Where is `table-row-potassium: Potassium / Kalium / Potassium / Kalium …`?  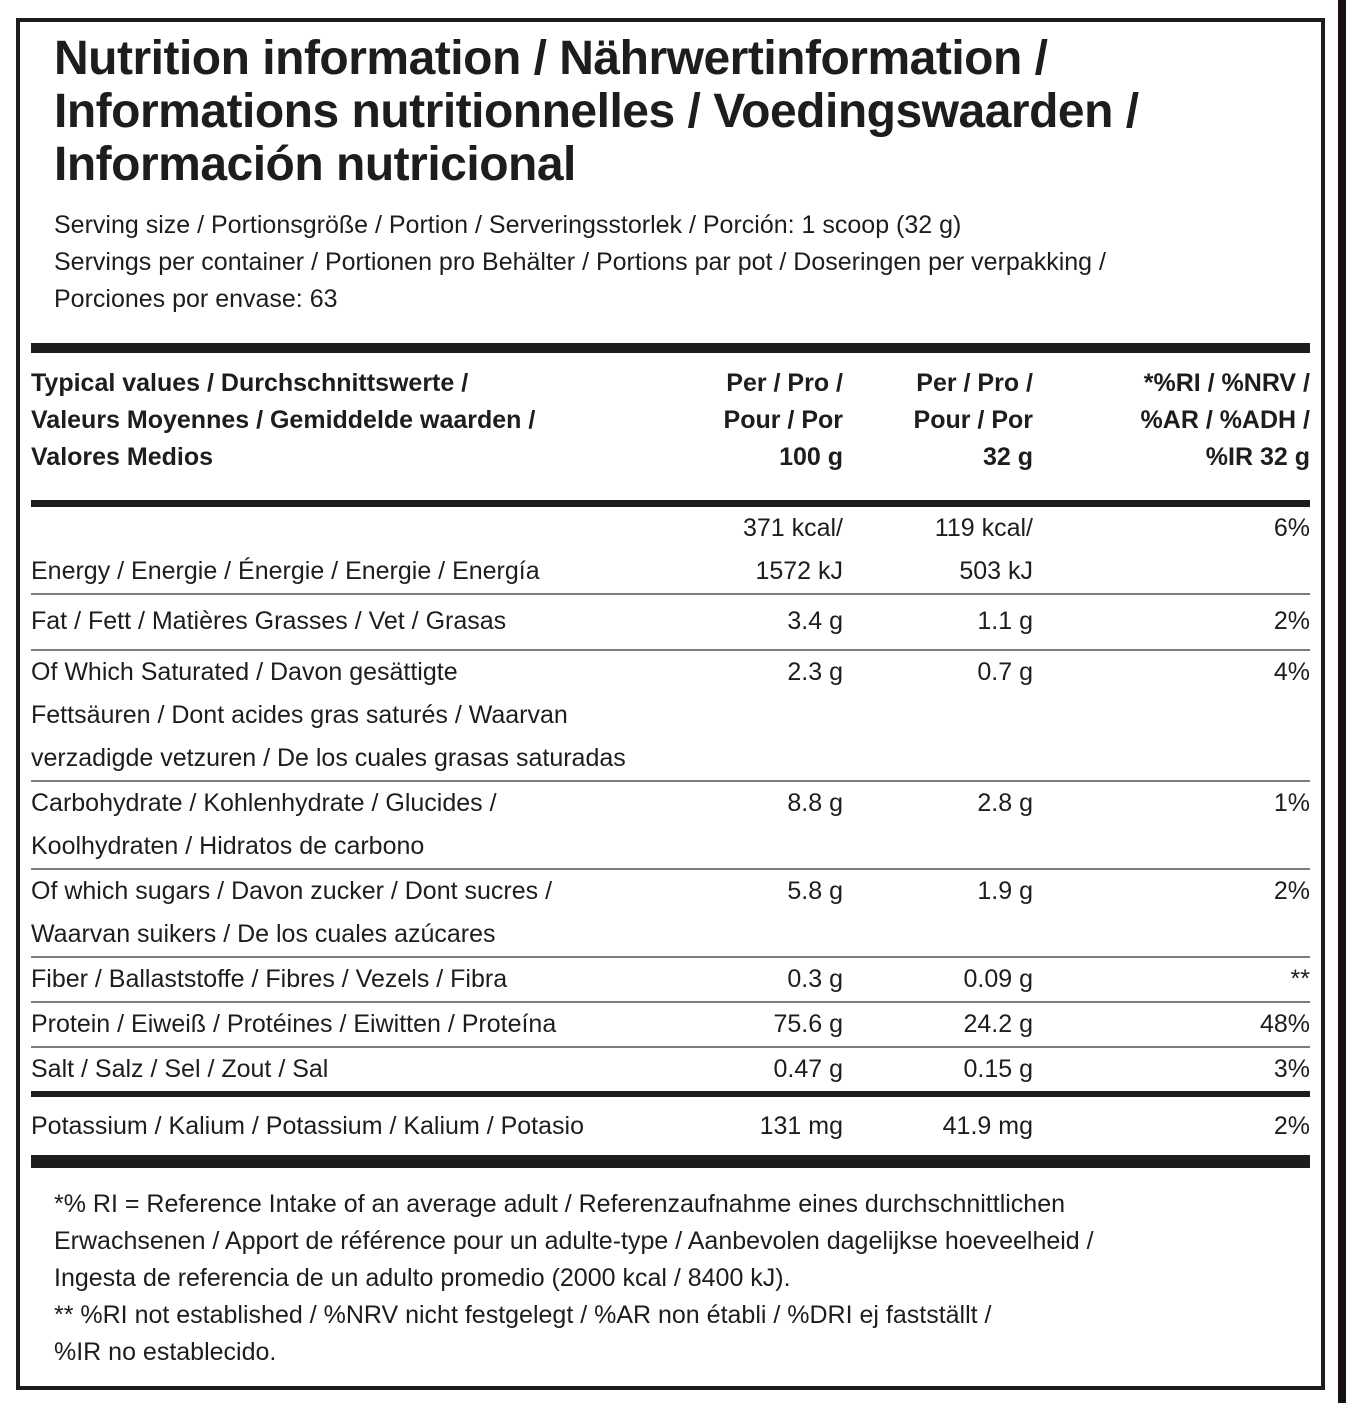
table-row-potassium: Potassium / Kalium / Potassium / Kalium … is located at coordinates (670, 1124).